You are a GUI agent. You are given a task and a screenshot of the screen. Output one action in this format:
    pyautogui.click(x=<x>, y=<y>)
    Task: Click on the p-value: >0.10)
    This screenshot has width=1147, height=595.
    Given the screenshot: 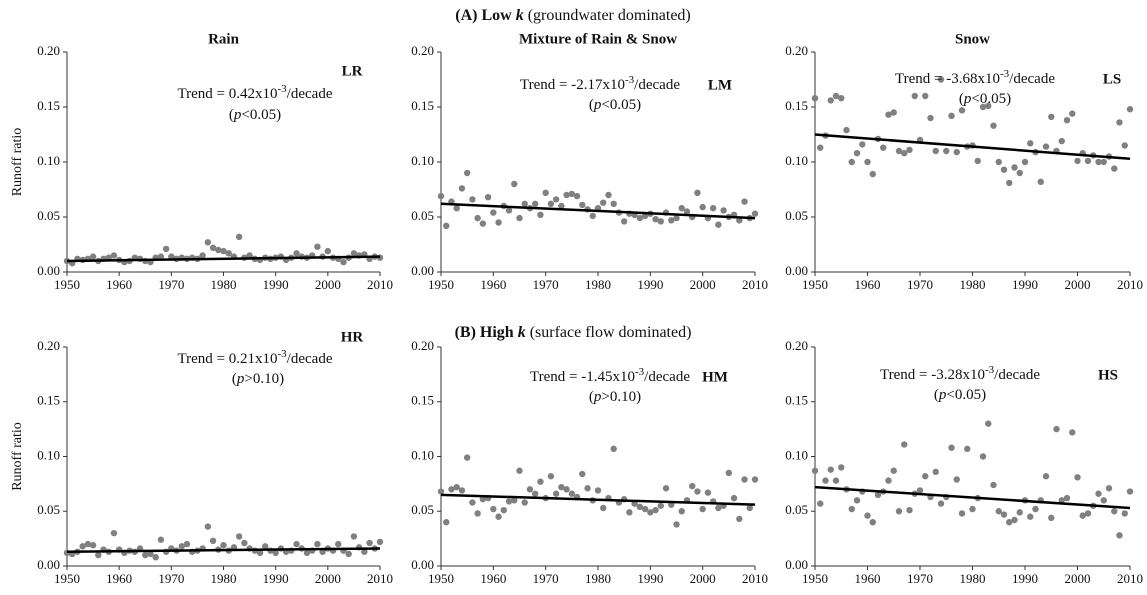 What is the action you would take?
    pyautogui.click(x=621, y=397)
    